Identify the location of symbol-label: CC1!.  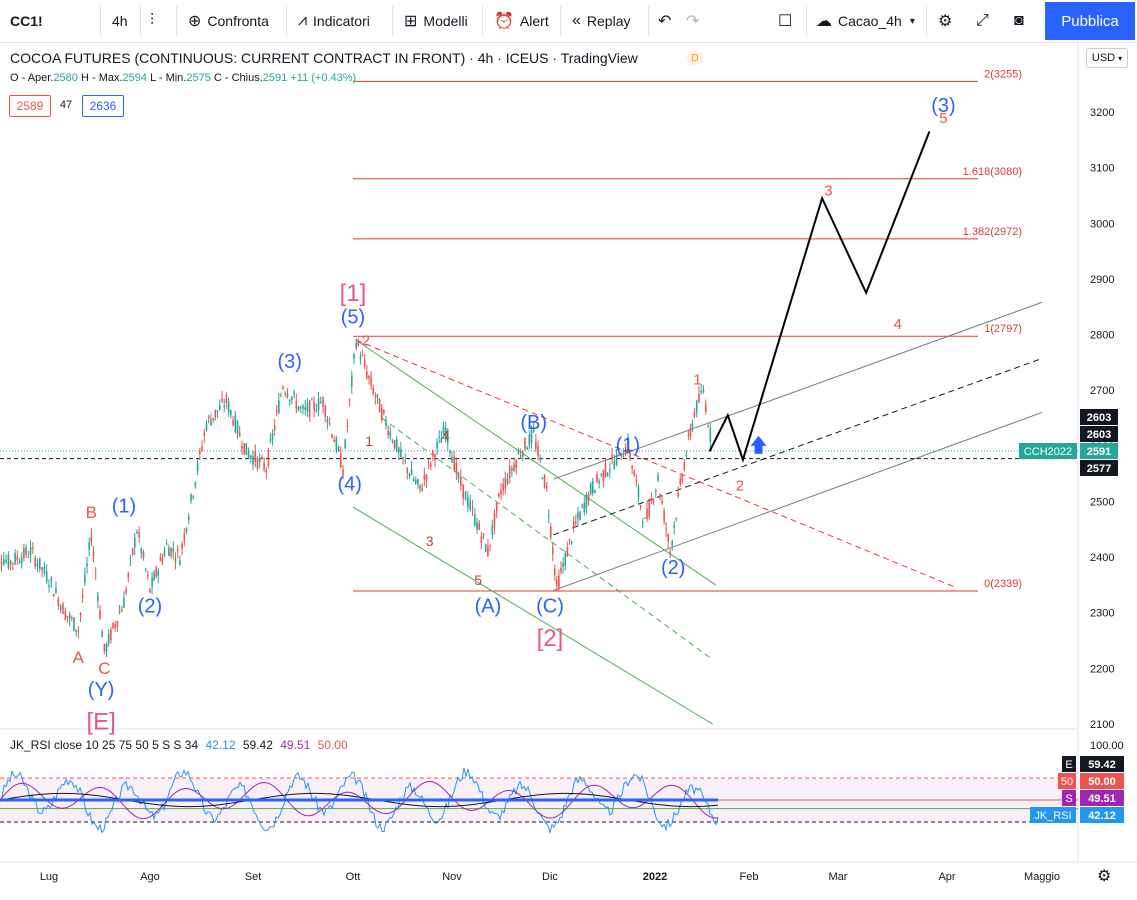
(26, 21).